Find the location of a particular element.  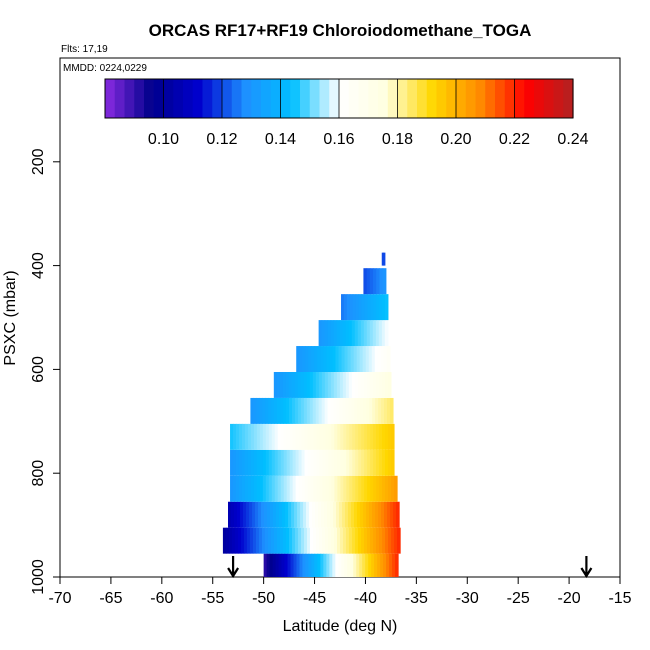

flight-arrow is located at coordinates (233, 567).